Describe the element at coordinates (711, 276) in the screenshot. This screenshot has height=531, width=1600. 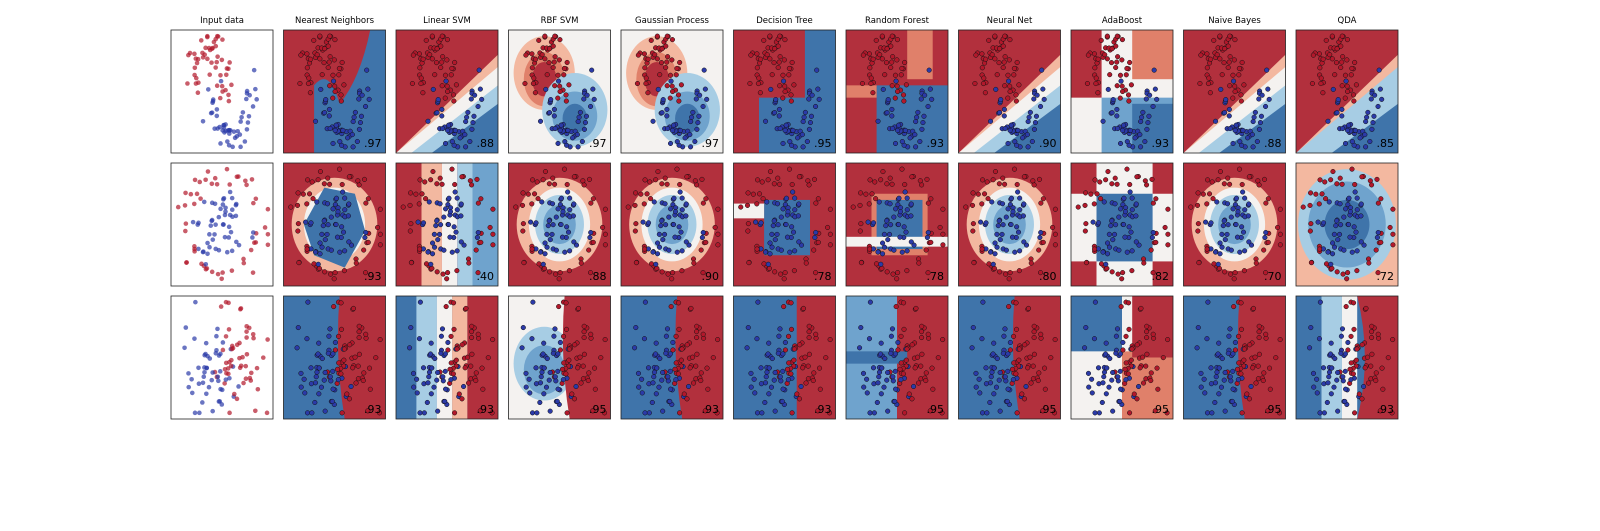
I see `score-label: .90` at that location.